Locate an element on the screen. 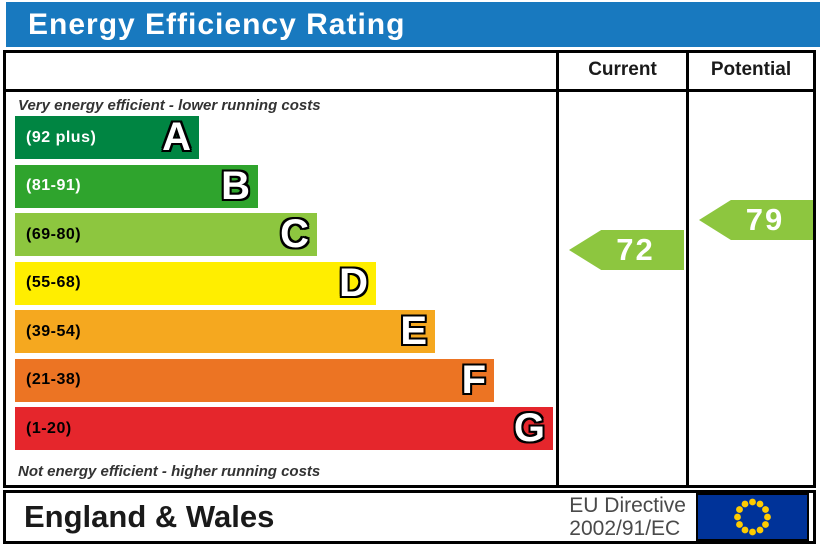 The height and width of the screenshot is (547, 820). band-letter: F is located at coordinates (473, 379).